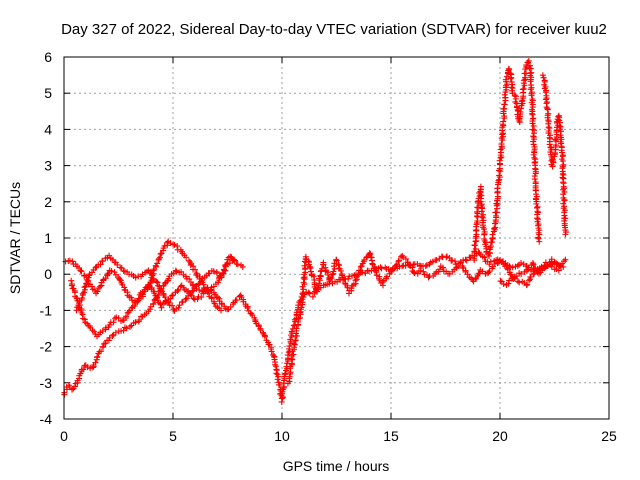  What do you see at coordinates (48, 129) in the screenshot?
I see `y-tick-label: 4` at bounding box center [48, 129].